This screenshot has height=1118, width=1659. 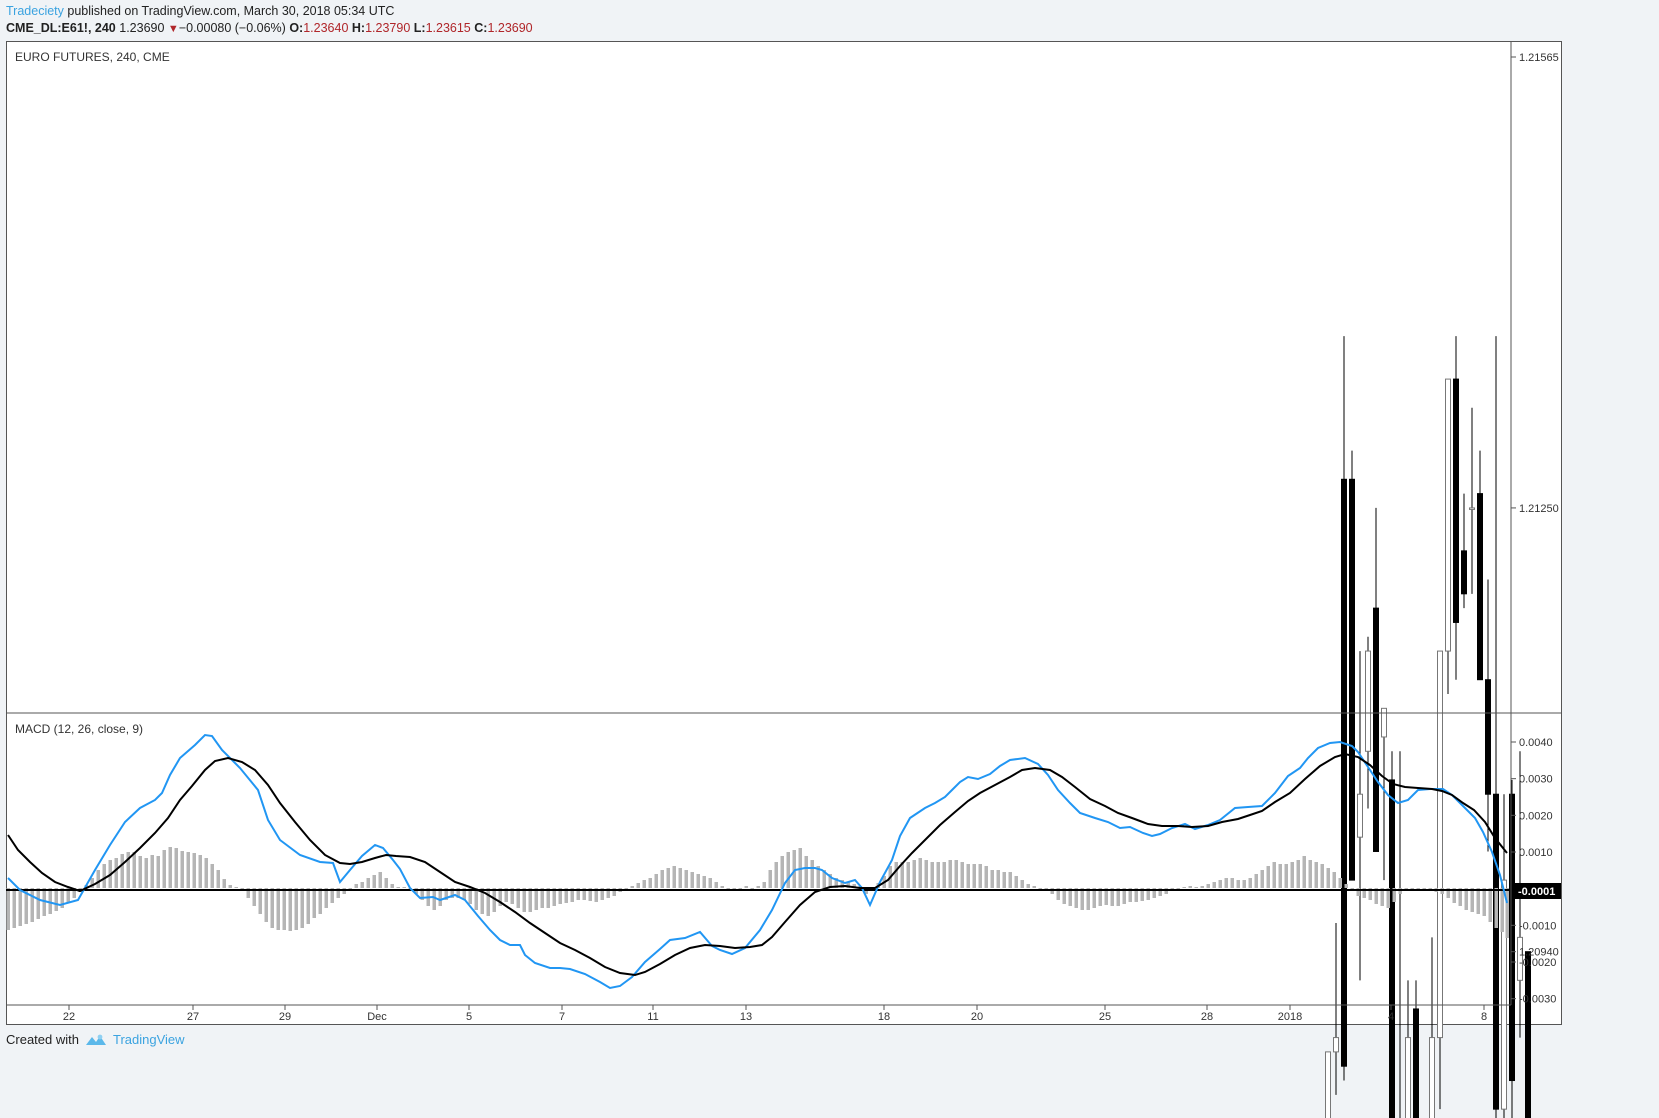 I want to click on svg-text: 2018, so click(x=1290, y=1017).